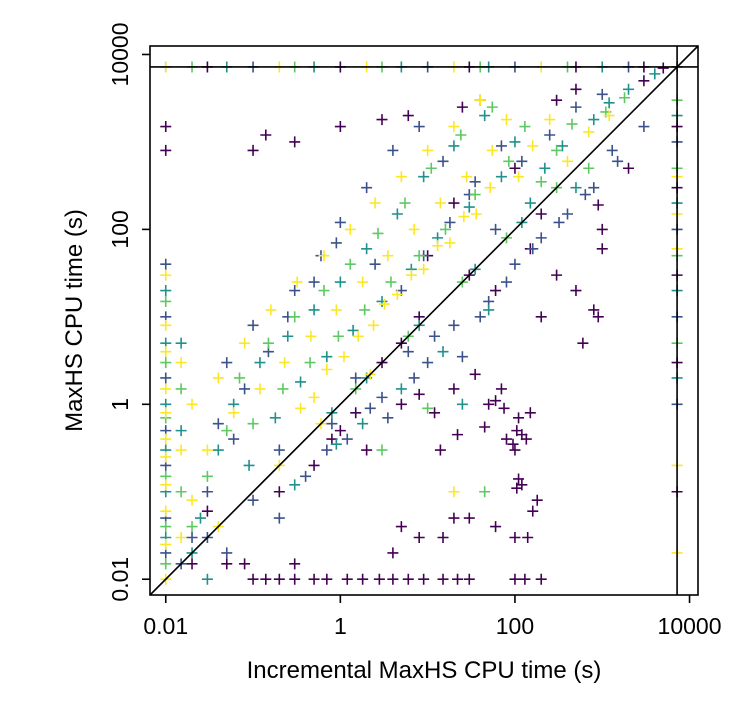  What do you see at coordinates (120, 54) in the screenshot?
I see `y-tick-label: 10000` at bounding box center [120, 54].